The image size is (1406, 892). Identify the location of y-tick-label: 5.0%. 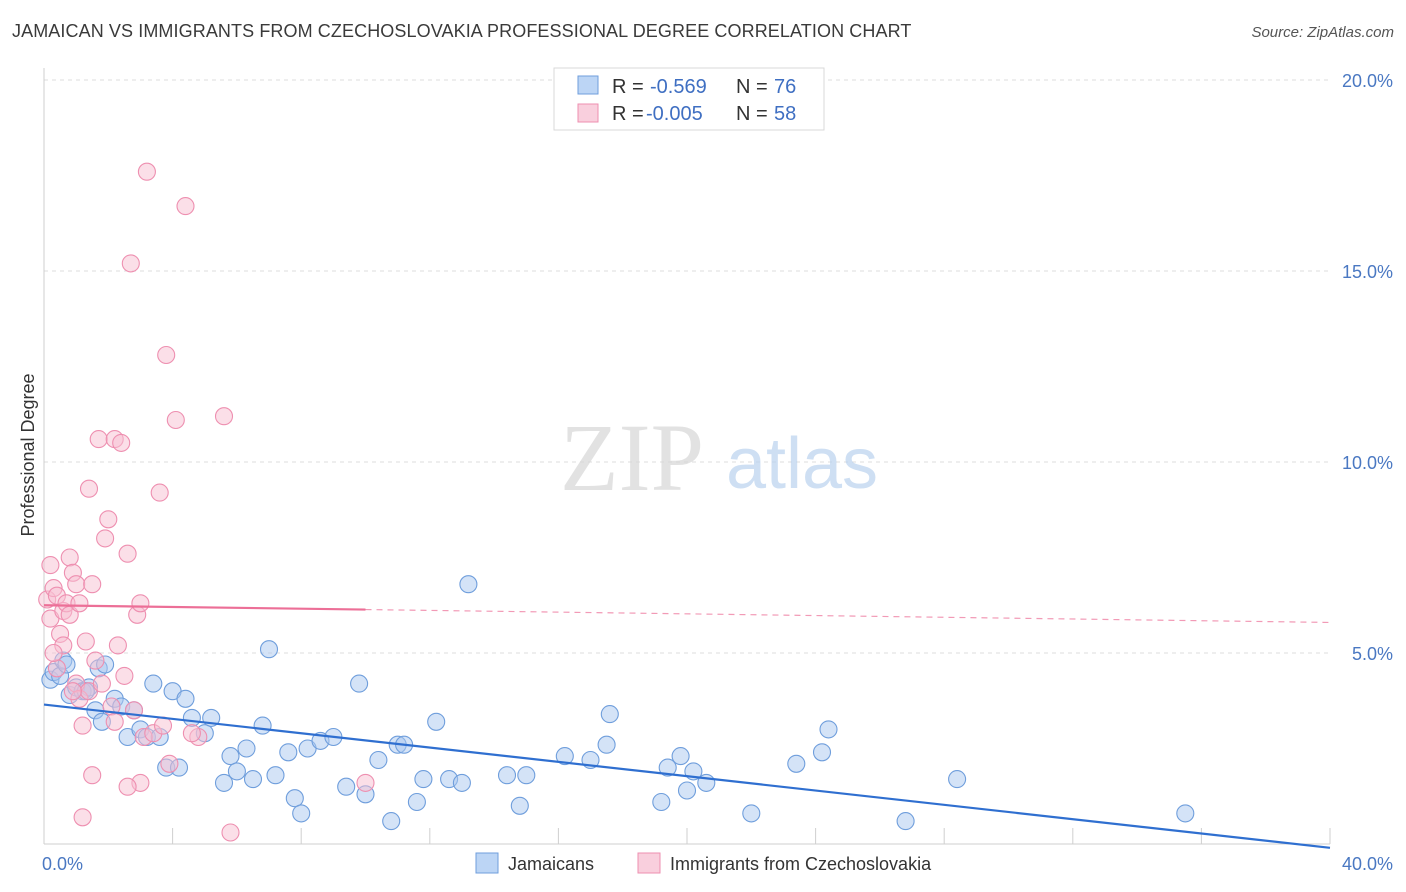
(1372, 654).